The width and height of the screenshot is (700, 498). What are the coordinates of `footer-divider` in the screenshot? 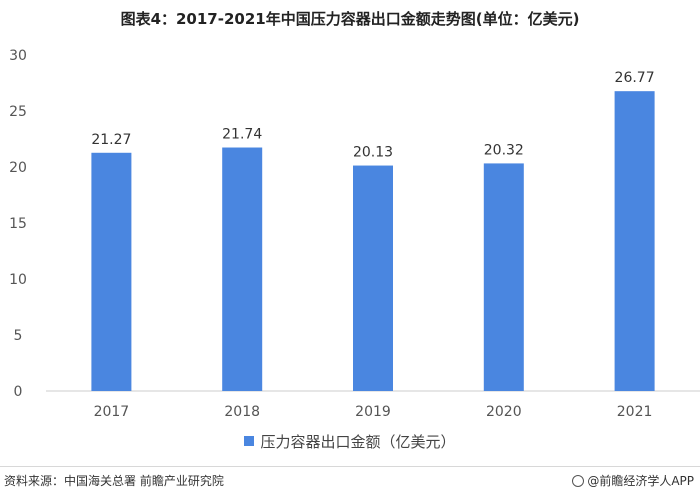 It's located at (350, 466).